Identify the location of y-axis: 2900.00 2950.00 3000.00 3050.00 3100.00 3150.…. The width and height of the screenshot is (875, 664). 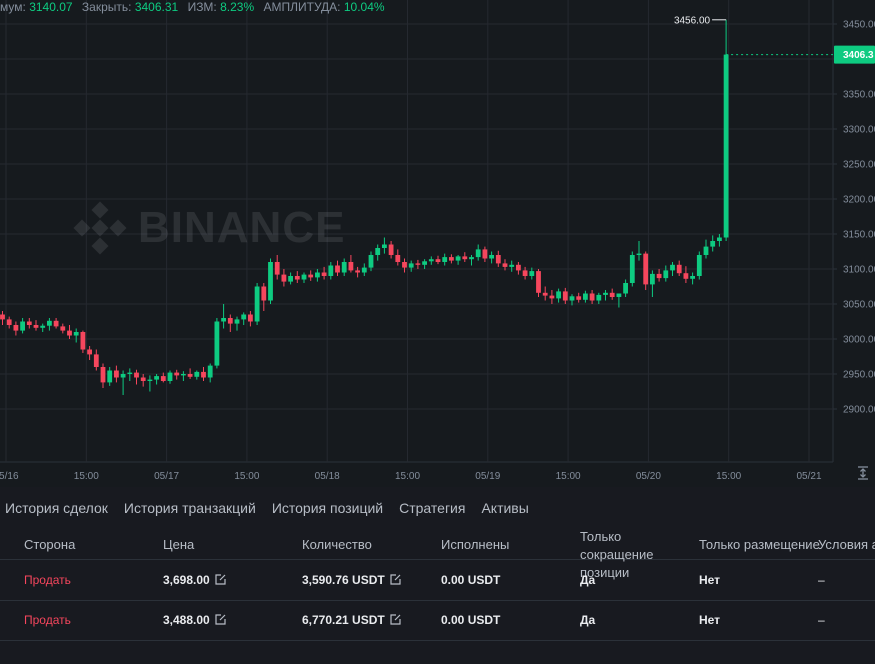
(859, 218).